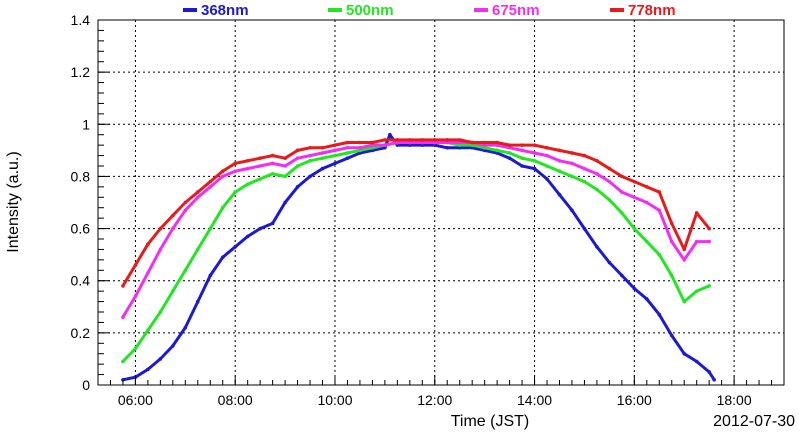 The height and width of the screenshot is (434, 800). What do you see at coordinates (434, 400) in the screenshot?
I see `x-tick-label: 12:00` at bounding box center [434, 400].